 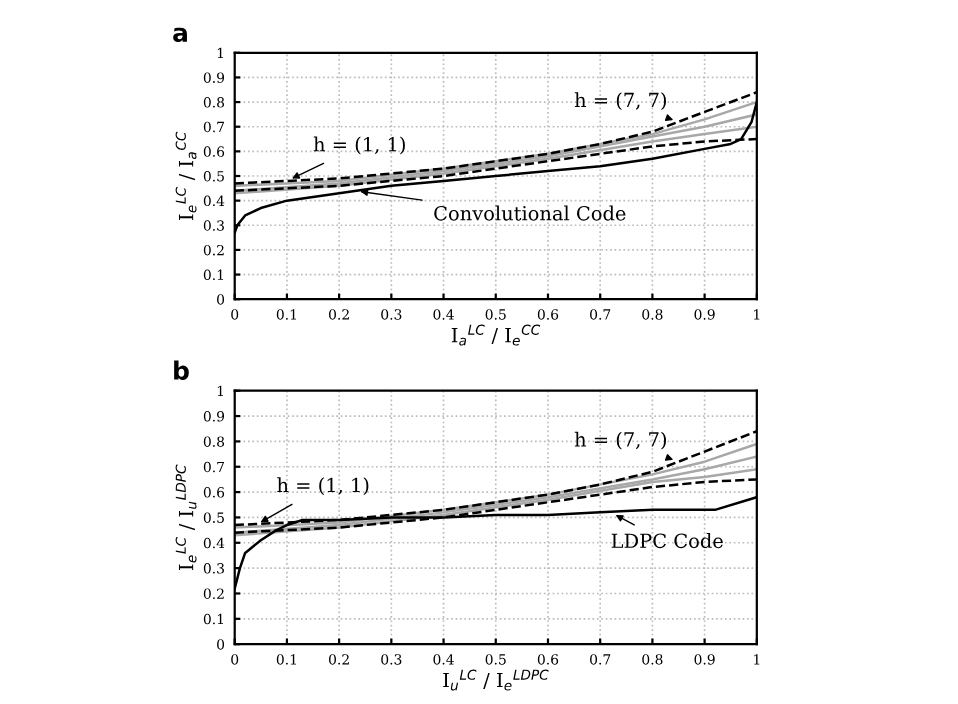 I want to click on chart-title: b, so click(x=181, y=370).